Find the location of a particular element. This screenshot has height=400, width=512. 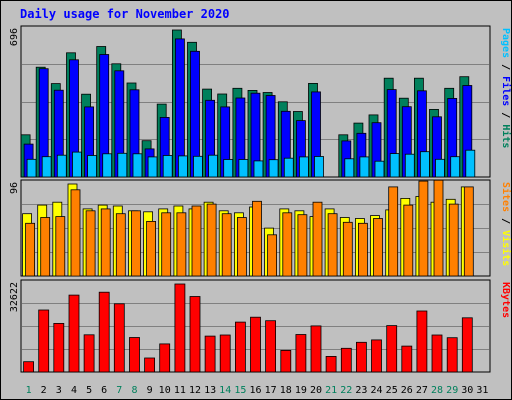

panel-visits-sites-legend-visits: Visits is located at coordinates (506, 248).